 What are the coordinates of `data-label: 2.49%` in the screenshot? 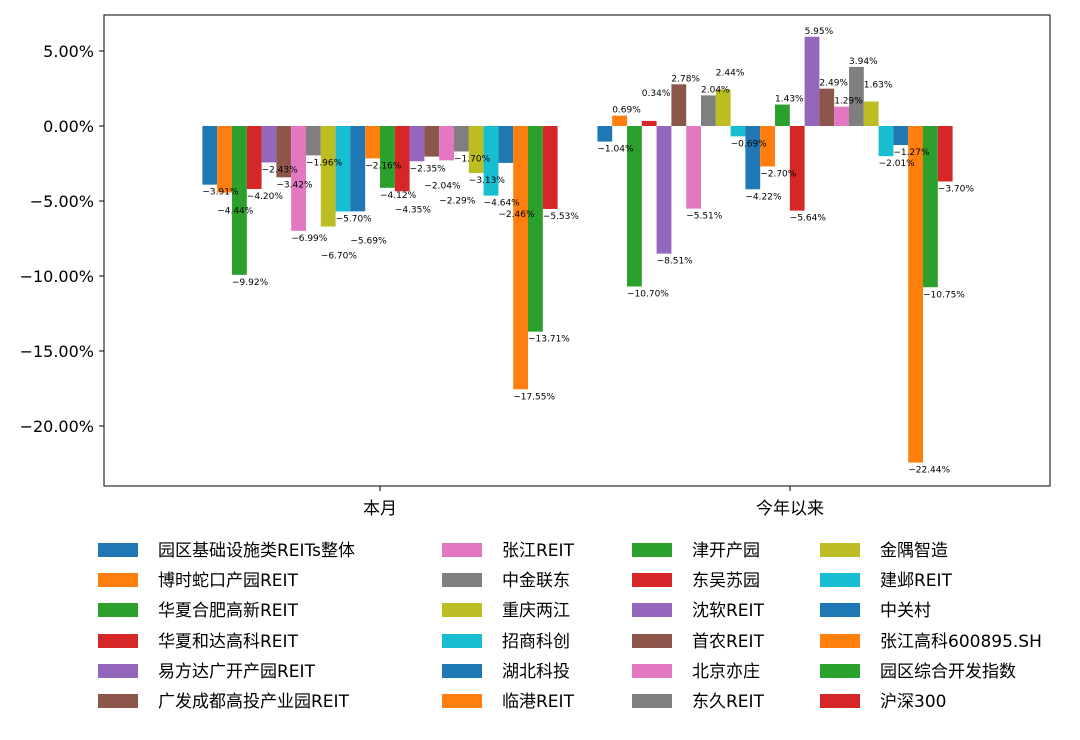 It's located at (833, 84).